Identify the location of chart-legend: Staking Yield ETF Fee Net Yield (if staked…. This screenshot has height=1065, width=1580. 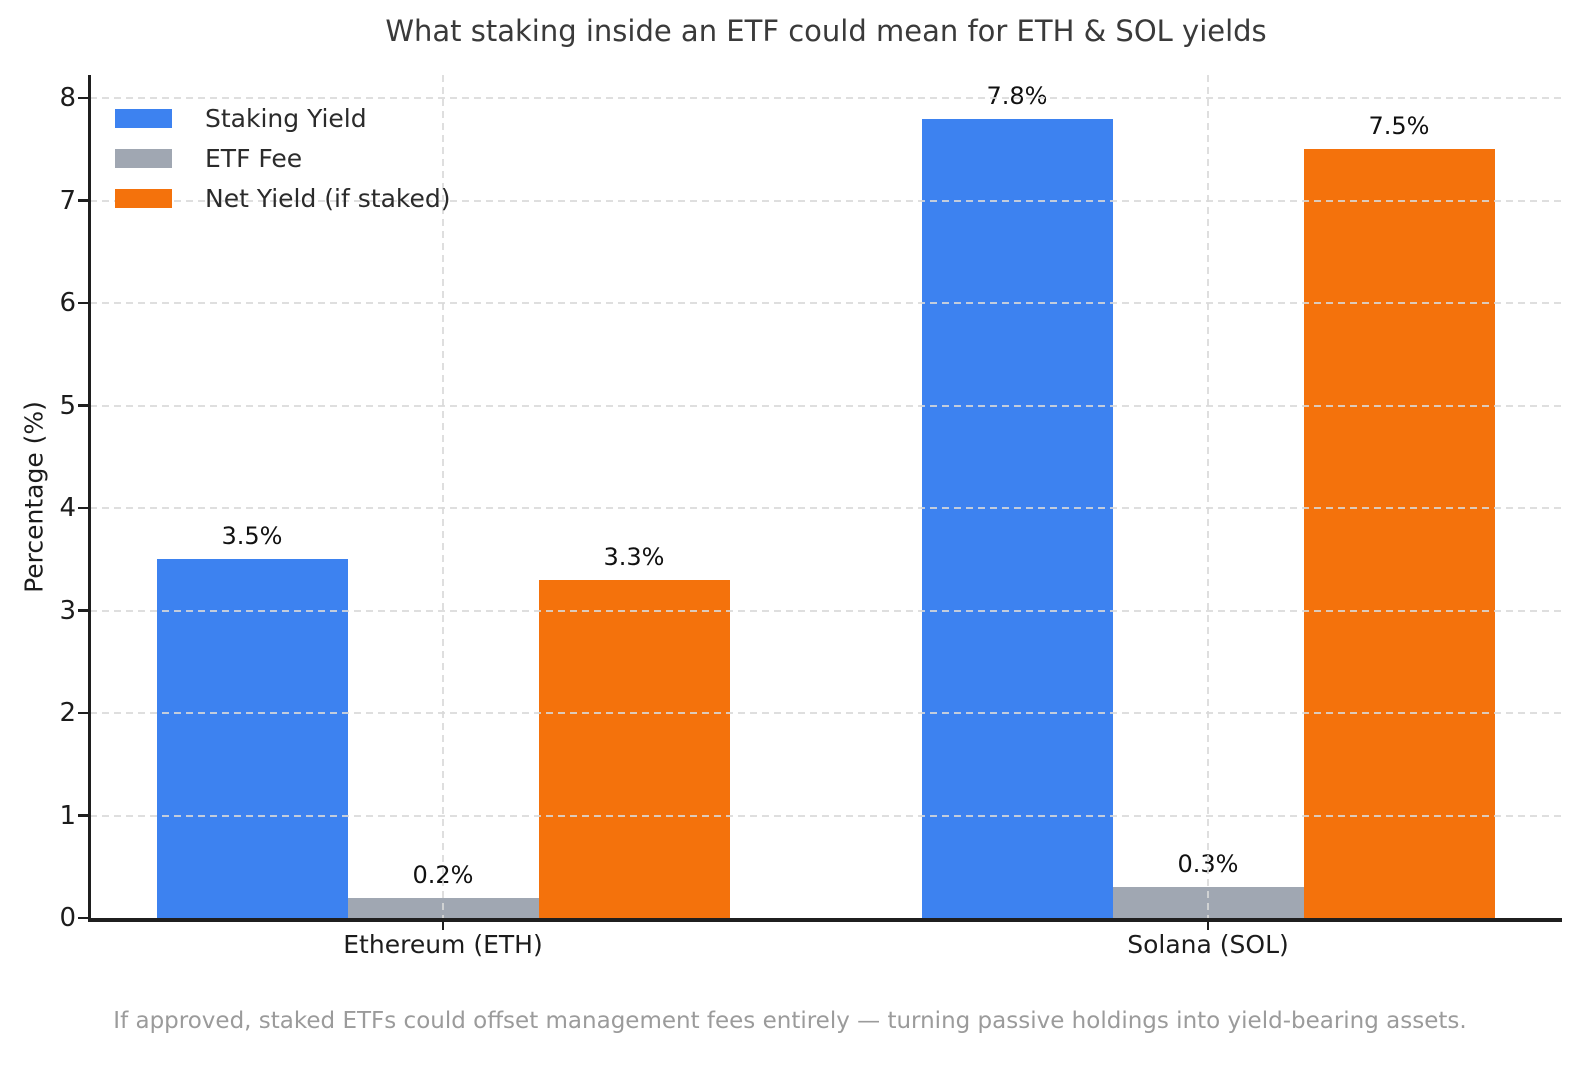
(277, 158).